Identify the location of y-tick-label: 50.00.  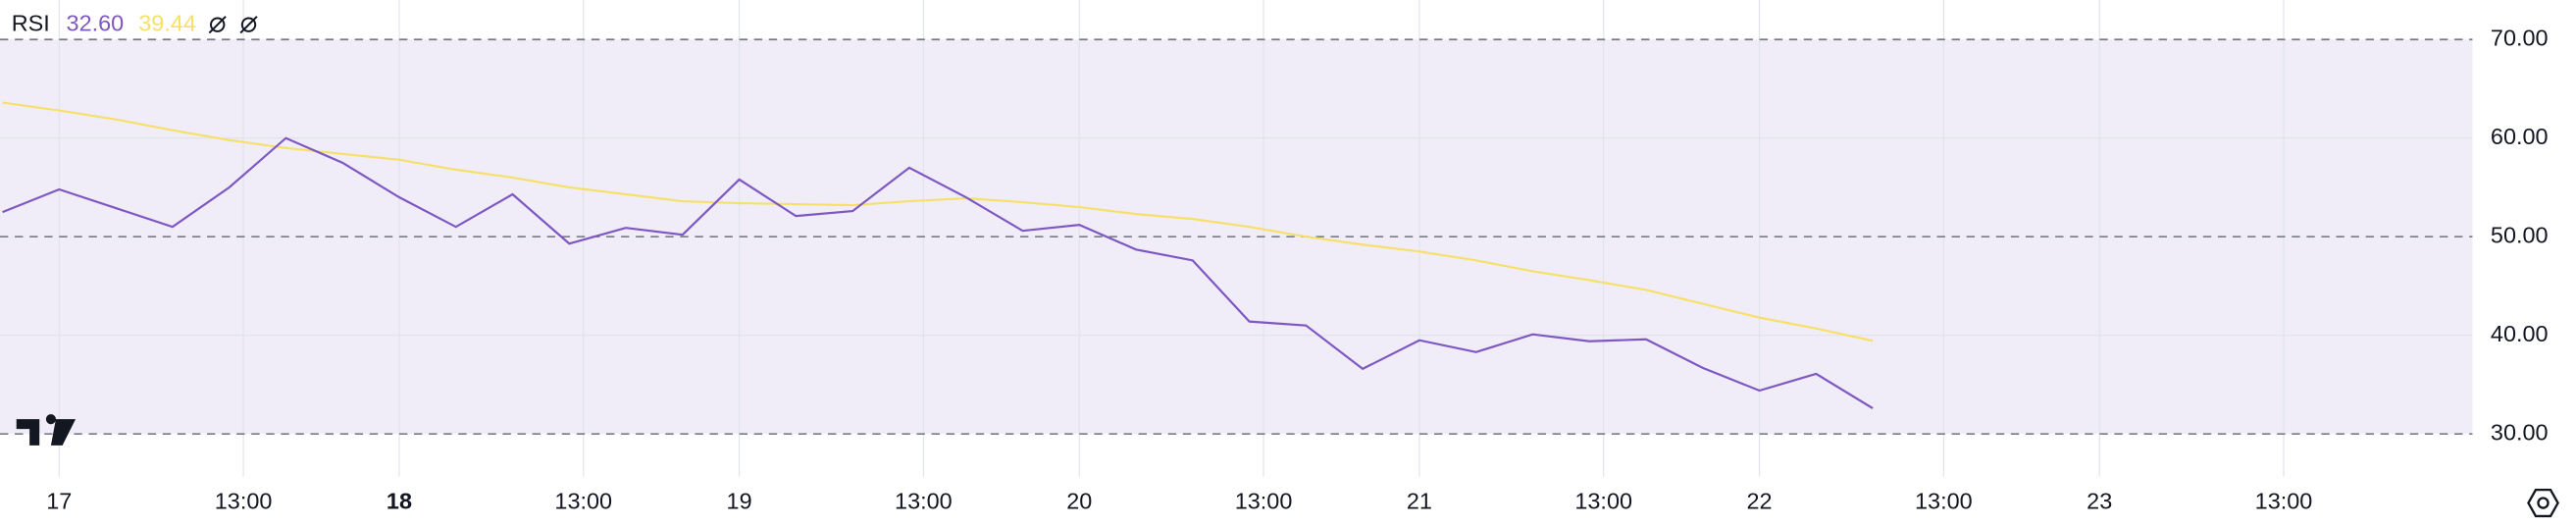
(2520, 234).